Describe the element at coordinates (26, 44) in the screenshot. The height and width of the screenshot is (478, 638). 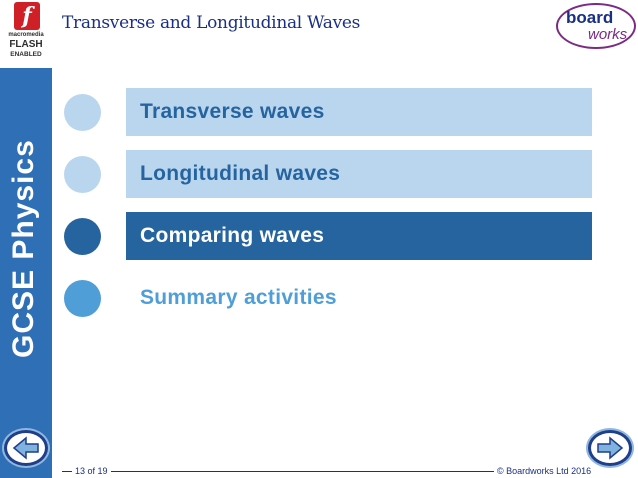
I see `flash-badge-line2: FLASH` at that location.